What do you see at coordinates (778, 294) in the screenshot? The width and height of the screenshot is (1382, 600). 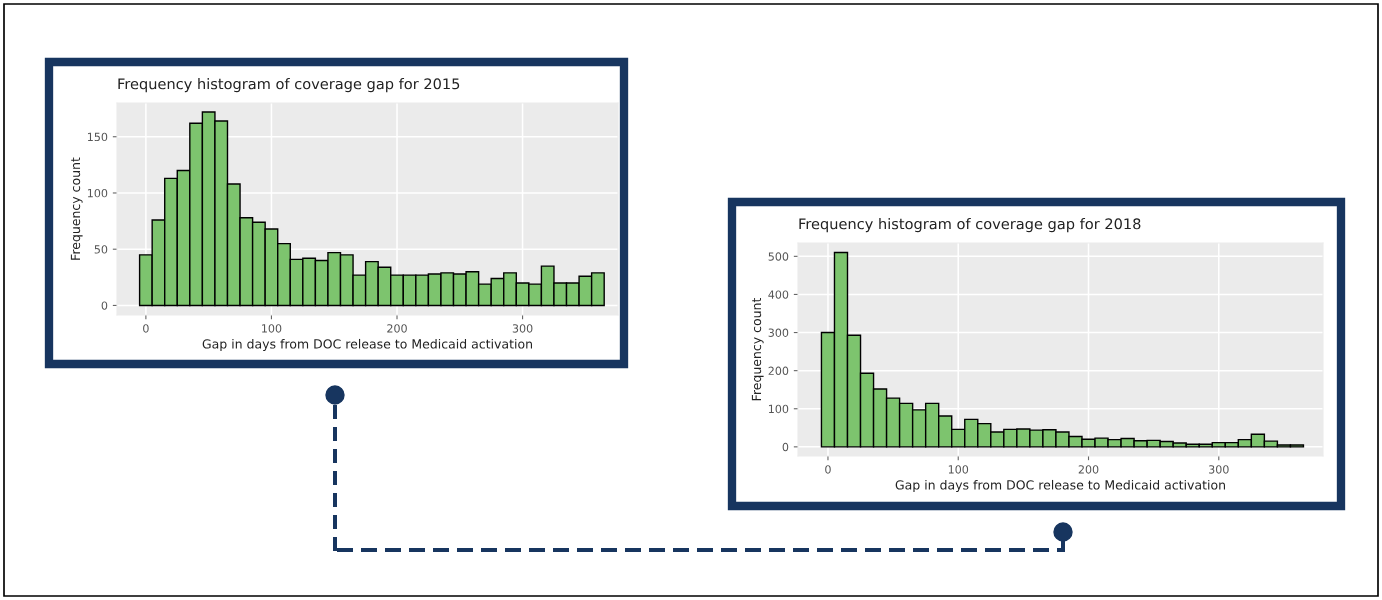 I see `y-tick-label: 400` at bounding box center [778, 294].